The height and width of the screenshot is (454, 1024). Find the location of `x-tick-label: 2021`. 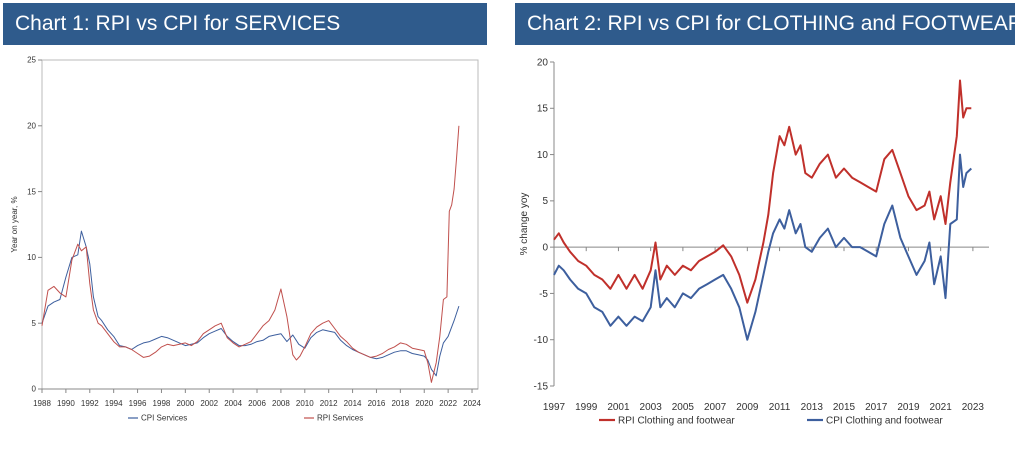

x-tick-label: 2021 is located at coordinates (941, 407).